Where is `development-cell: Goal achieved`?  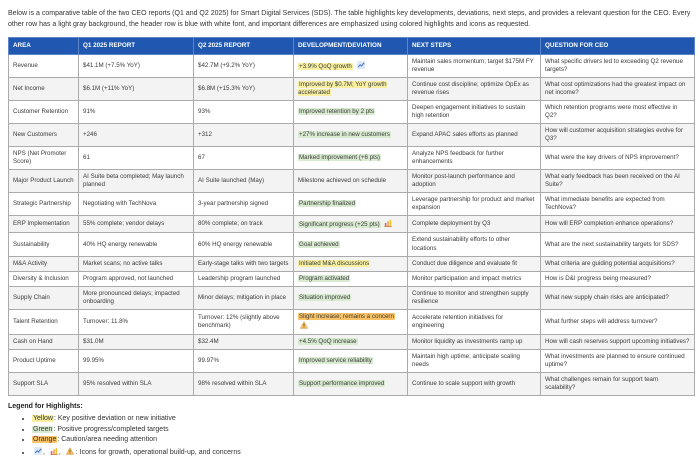 development-cell: Goal achieved is located at coordinates (350, 244).